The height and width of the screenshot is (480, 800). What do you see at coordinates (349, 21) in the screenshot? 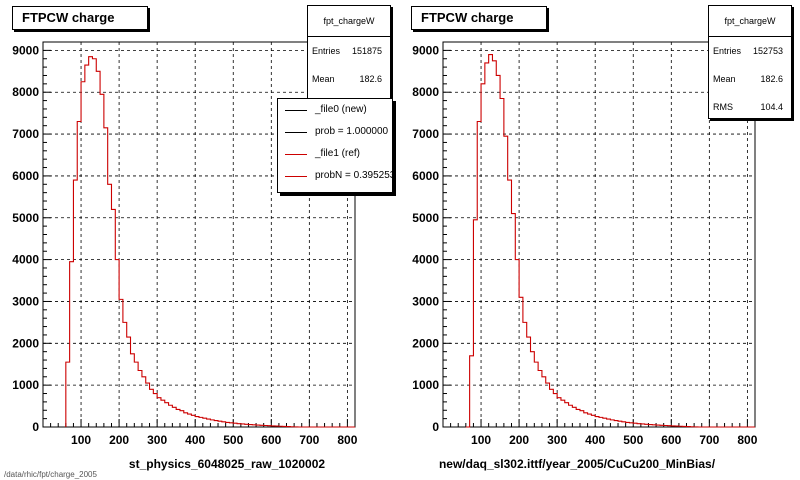
I see `left-stats-name: fpt_chargeW` at bounding box center [349, 21].